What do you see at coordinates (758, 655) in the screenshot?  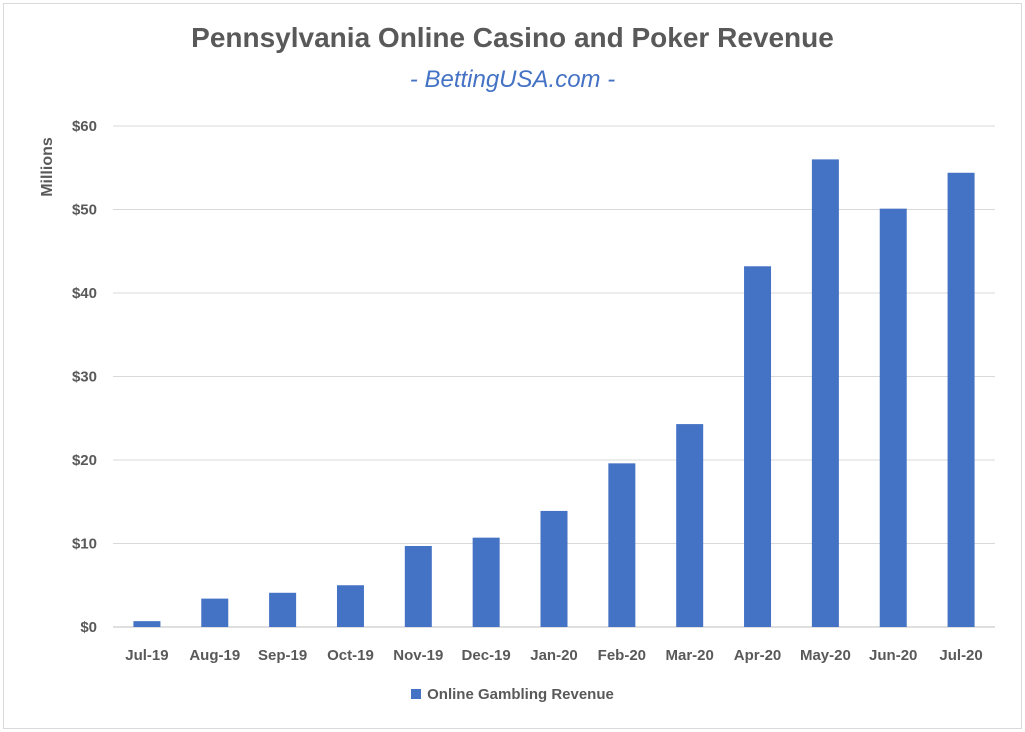 I see `x-tick-label: Apr-20` at bounding box center [758, 655].